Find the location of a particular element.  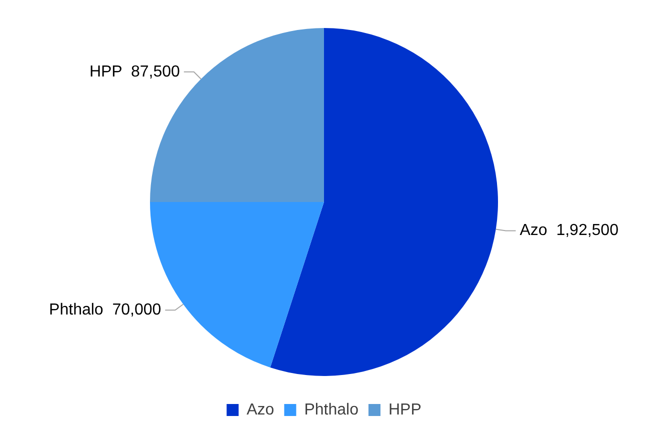

category-label: HPP 87,500 is located at coordinates (134, 71).